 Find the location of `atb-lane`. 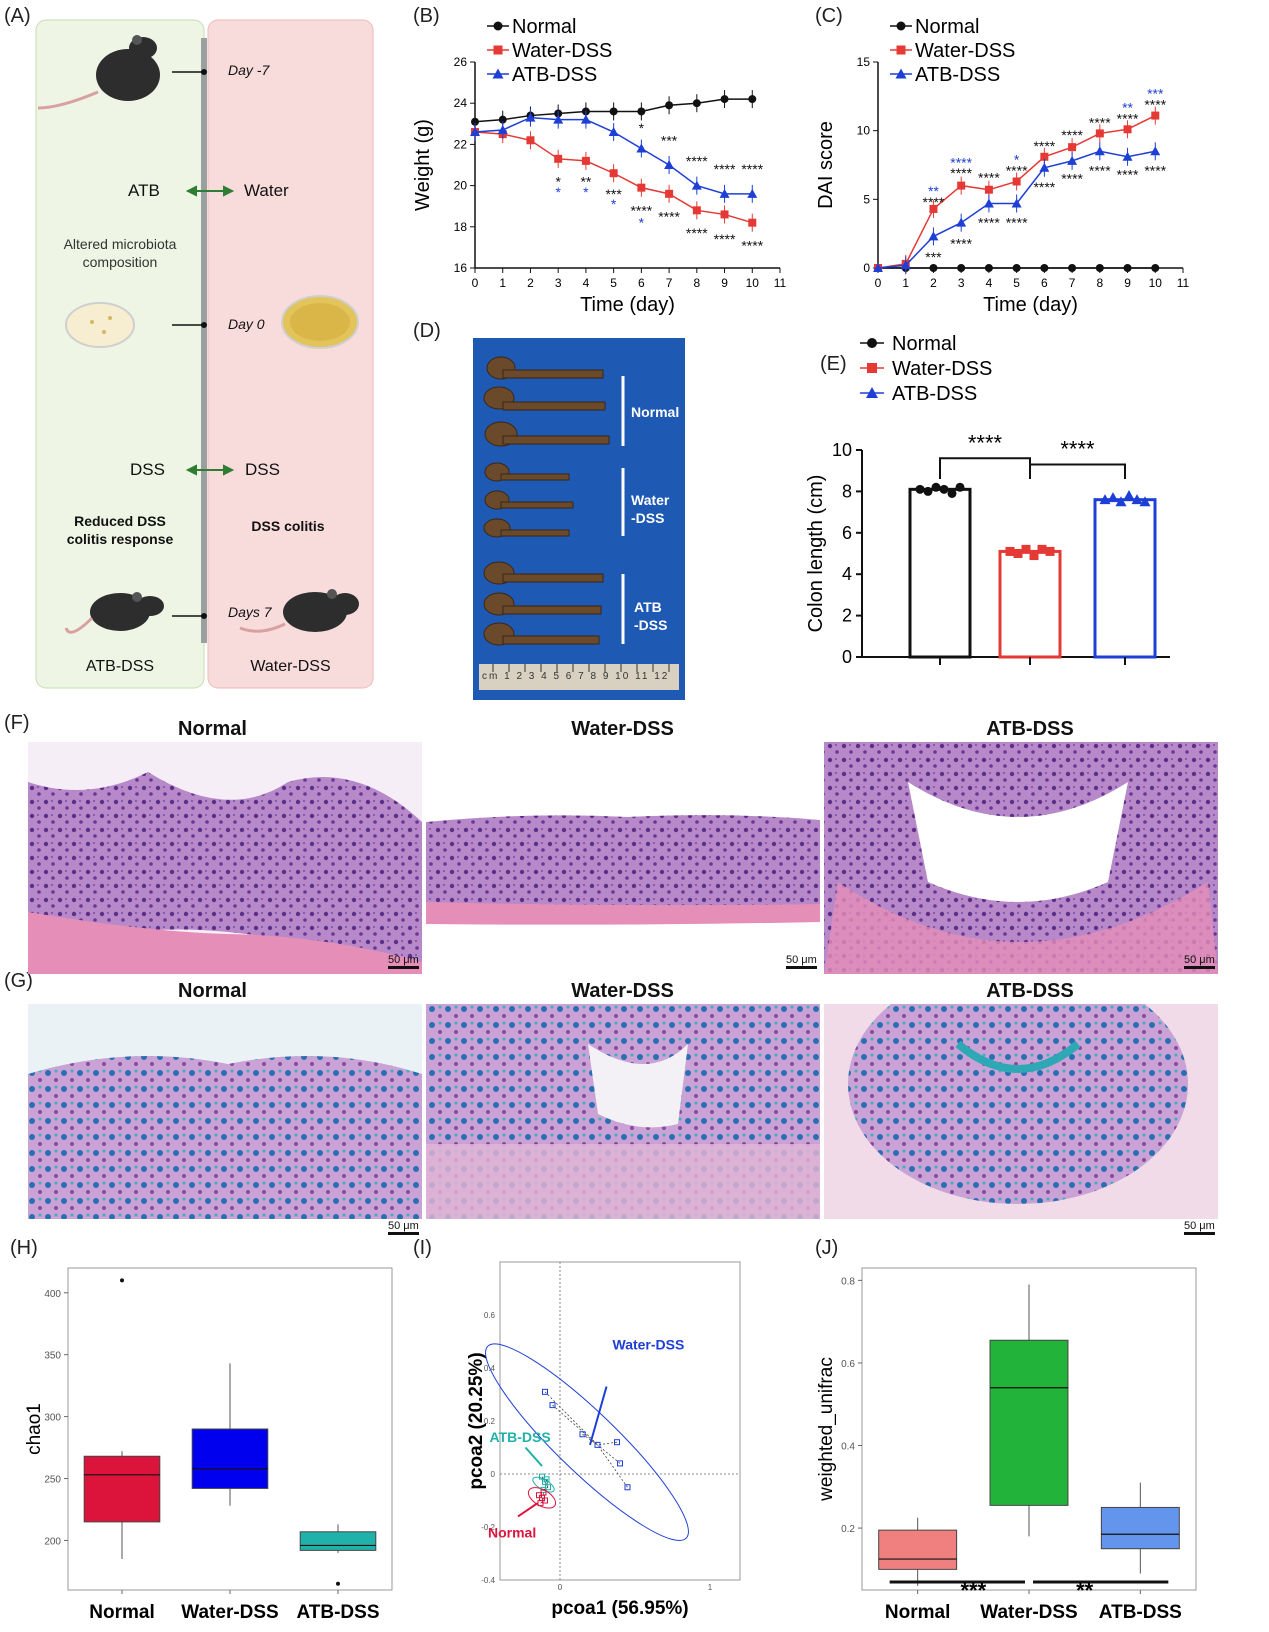

atb-lane is located at coordinates (120, 354).